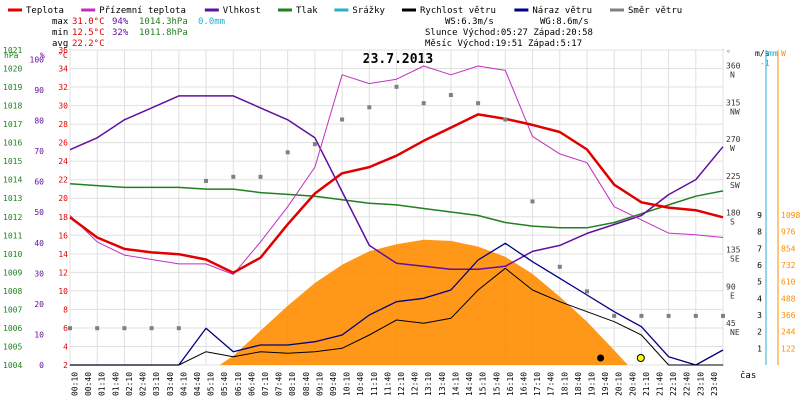 Image resolution: width=800 pixels, height=400 pixels. Describe the element at coordinates (63, 124) in the screenshot. I see `tick-degc-13: 28` at that location.